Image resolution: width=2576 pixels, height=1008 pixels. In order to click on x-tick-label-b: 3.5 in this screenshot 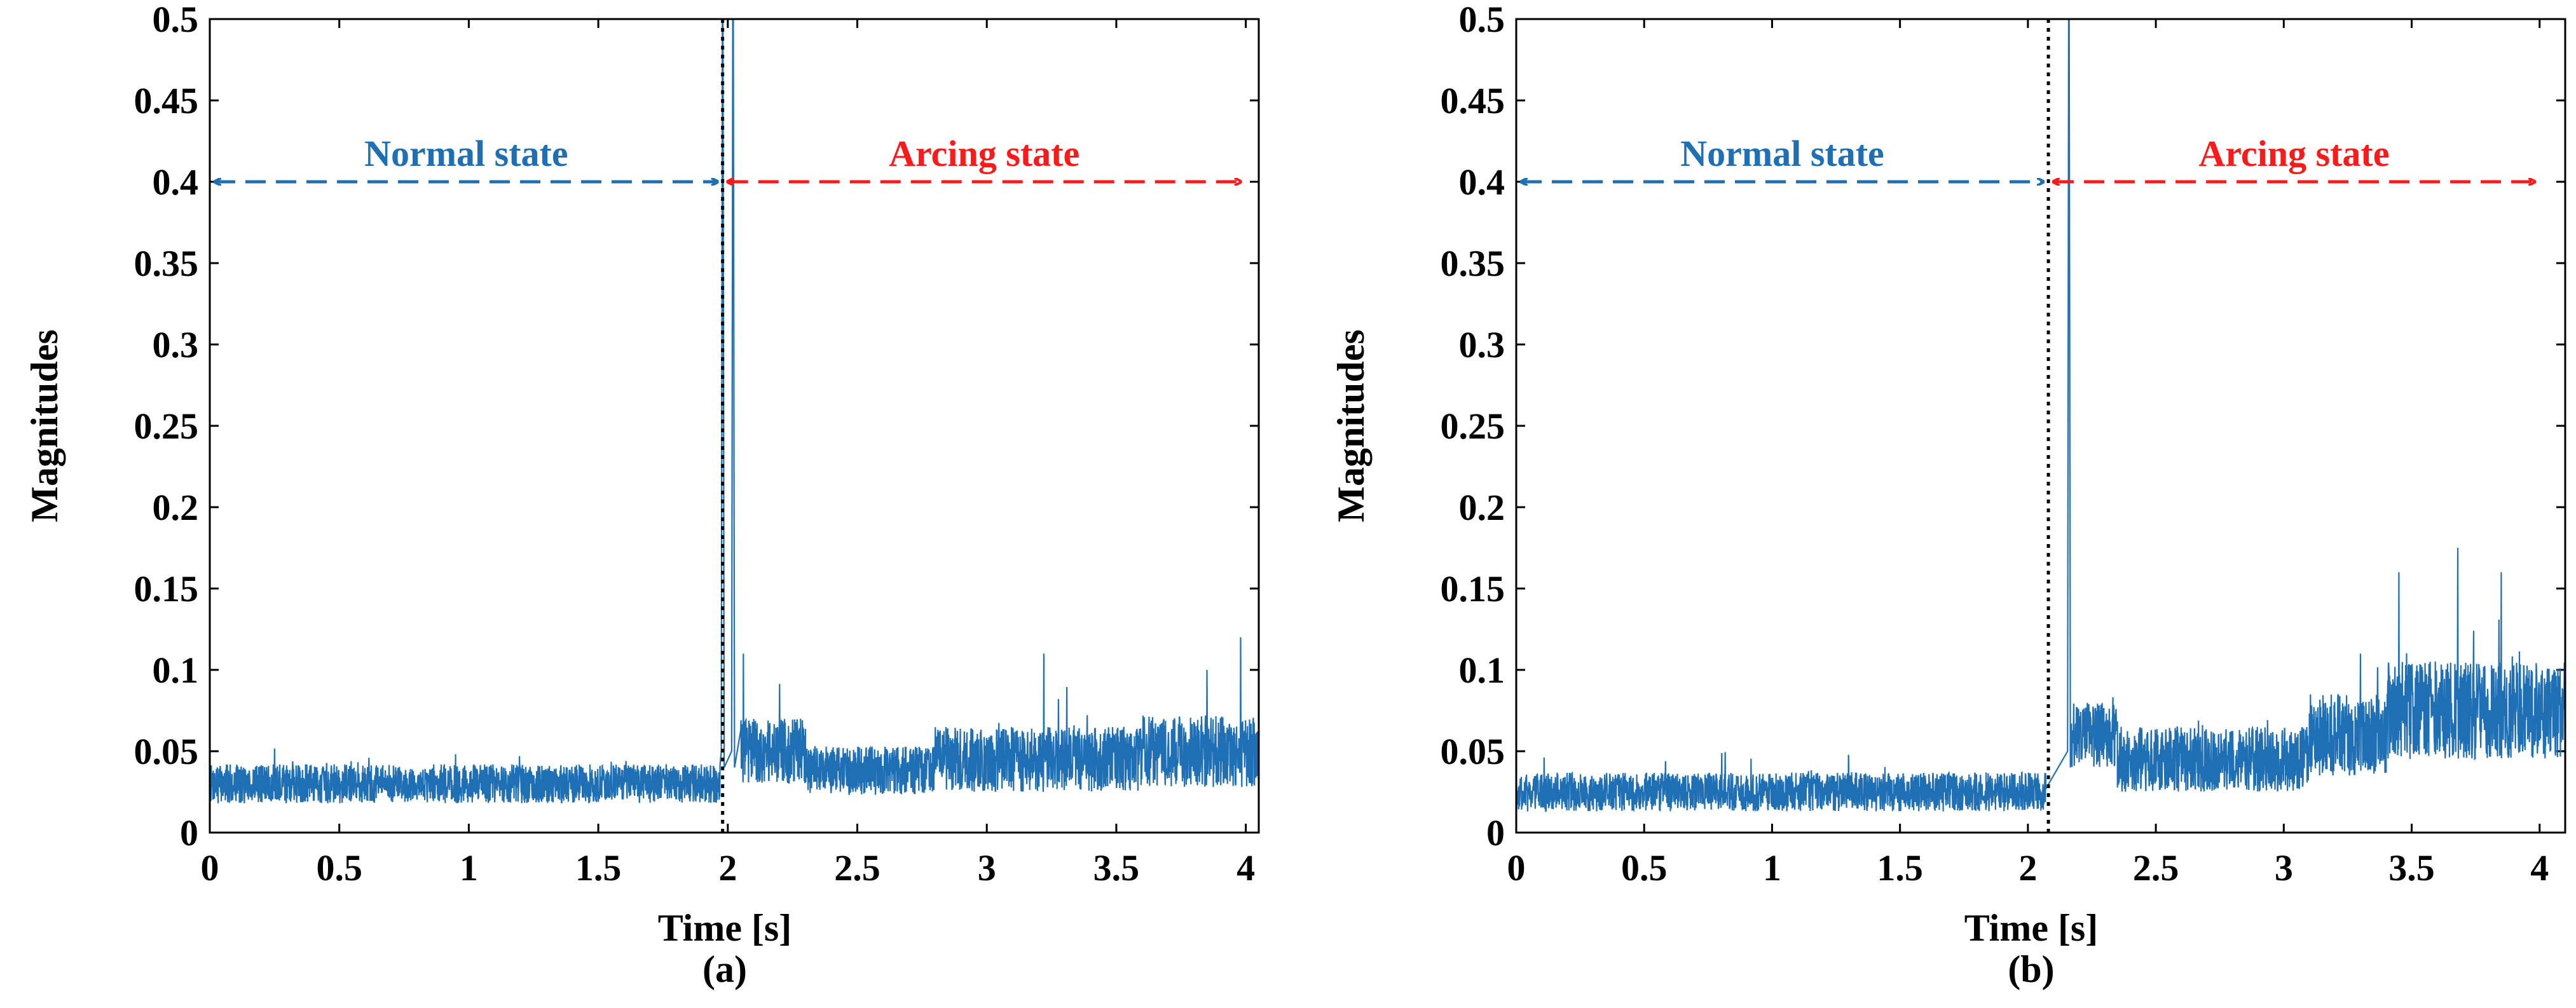, I will do `click(2411, 868)`.